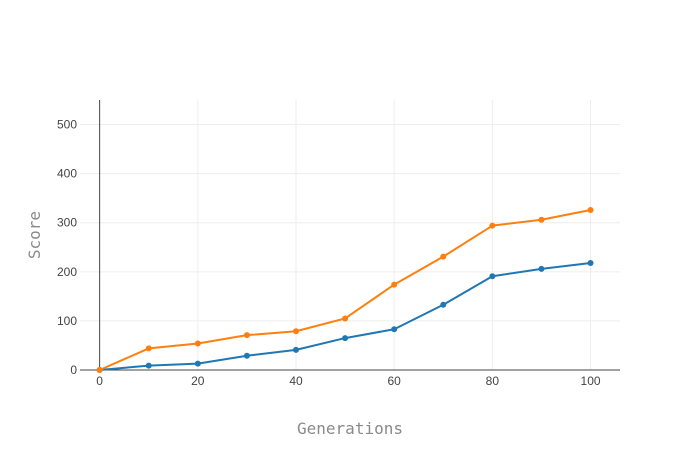 This screenshot has width=700, height=450. What do you see at coordinates (350, 428) in the screenshot?
I see `x-axis-title: Generations` at bounding box center [350, 428].